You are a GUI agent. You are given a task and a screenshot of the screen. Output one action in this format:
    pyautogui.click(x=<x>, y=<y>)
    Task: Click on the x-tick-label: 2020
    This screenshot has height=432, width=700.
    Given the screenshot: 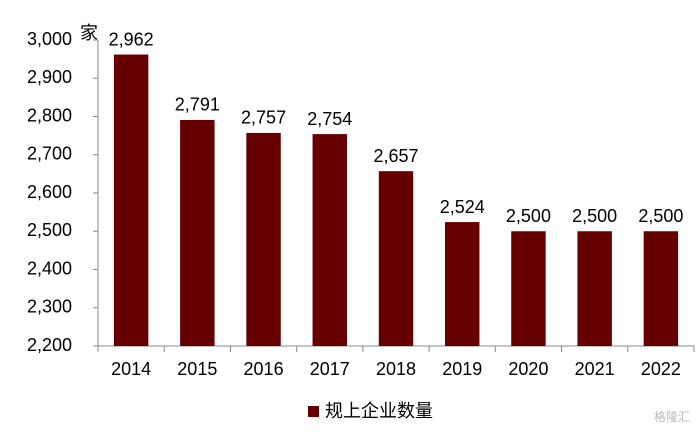 What is the action you would take?
    pyautogui.click(x=528, y=369)
    